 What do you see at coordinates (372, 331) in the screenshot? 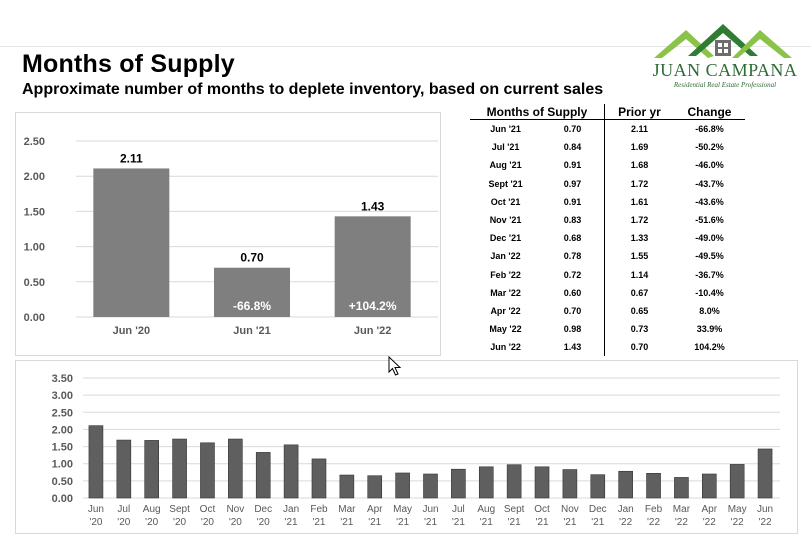
I see `x-tick-label: Jun '22` at bounding box center [372, 331].